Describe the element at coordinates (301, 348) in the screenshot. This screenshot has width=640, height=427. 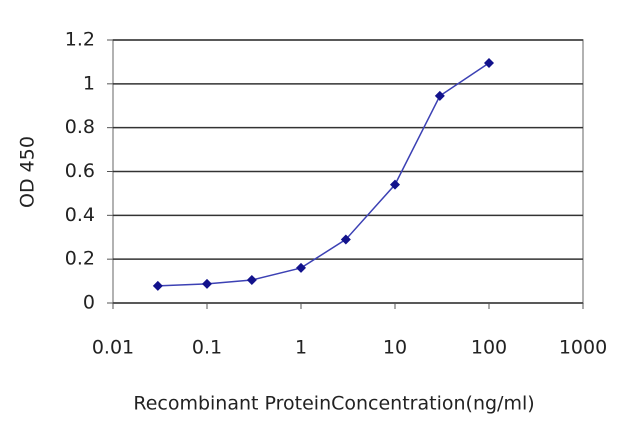
I see `x-tick-label: 1` at that location.